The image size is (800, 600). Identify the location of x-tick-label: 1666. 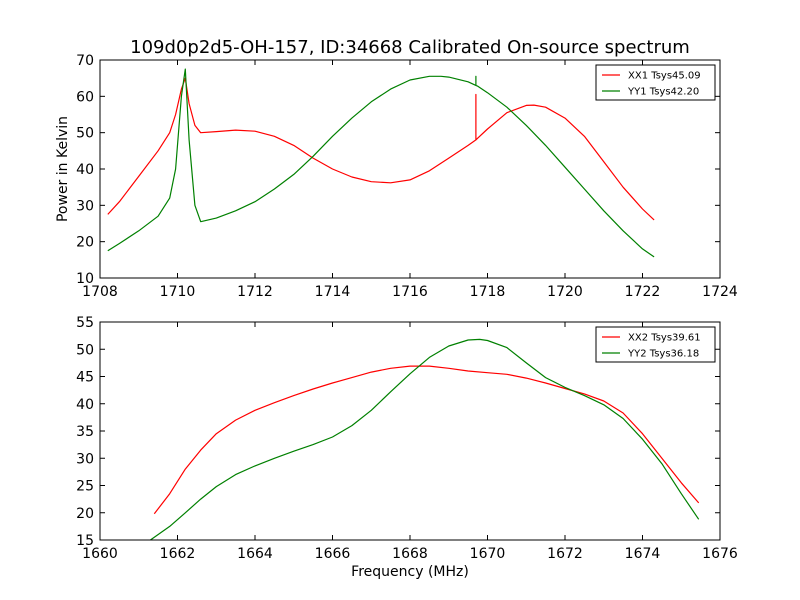
(333, 554).